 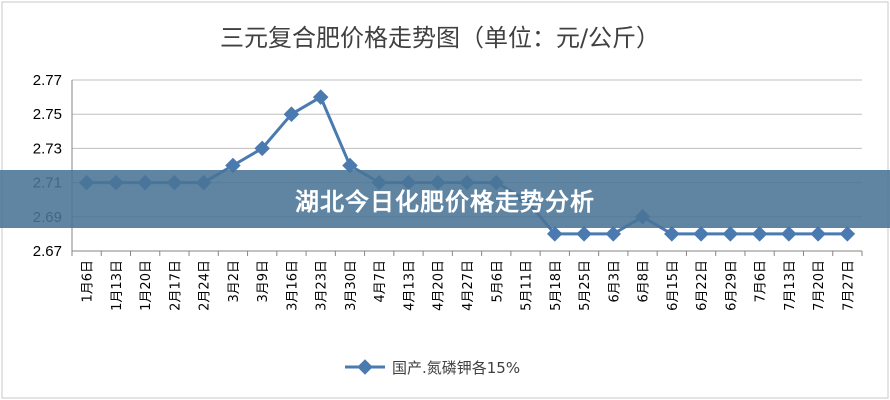 What do you see at coordinates (556, 285) in the screenshot?
I see `x-tick-label: 5月18日` at bounding box center [556, 285].